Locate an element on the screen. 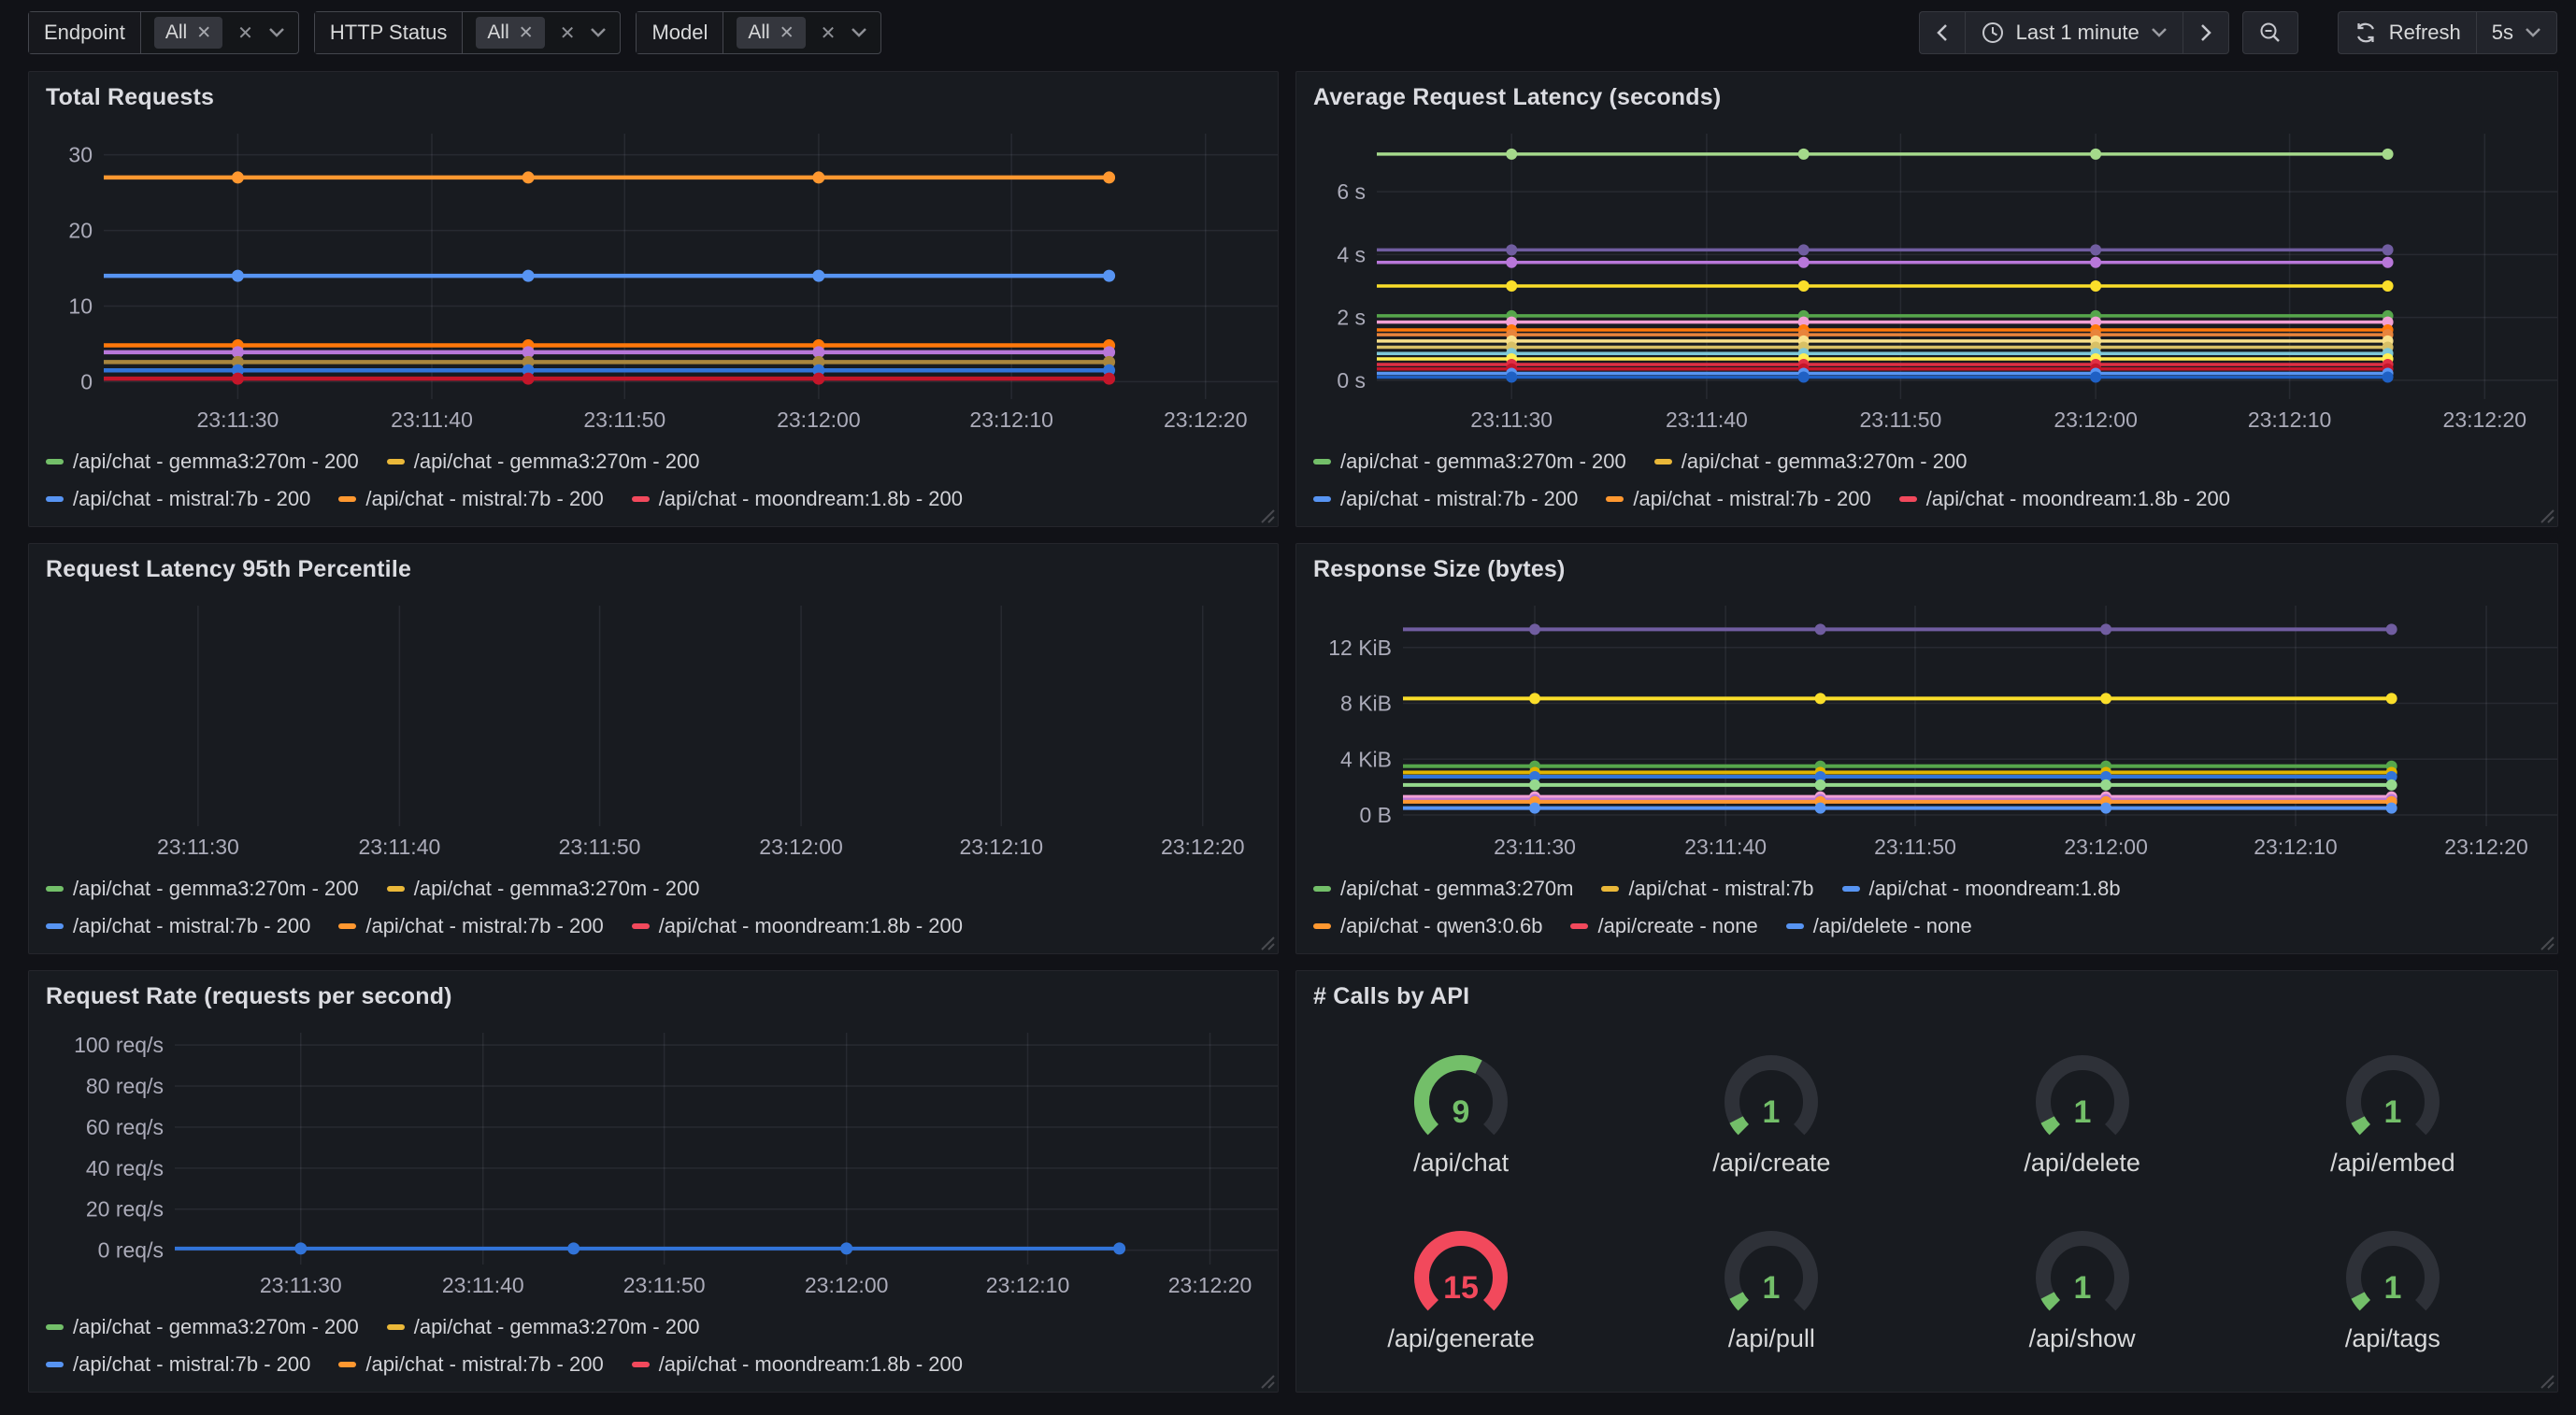  filter-http-status: HTTP Status All ✕ ✕ is located at coordinates (467, 33).